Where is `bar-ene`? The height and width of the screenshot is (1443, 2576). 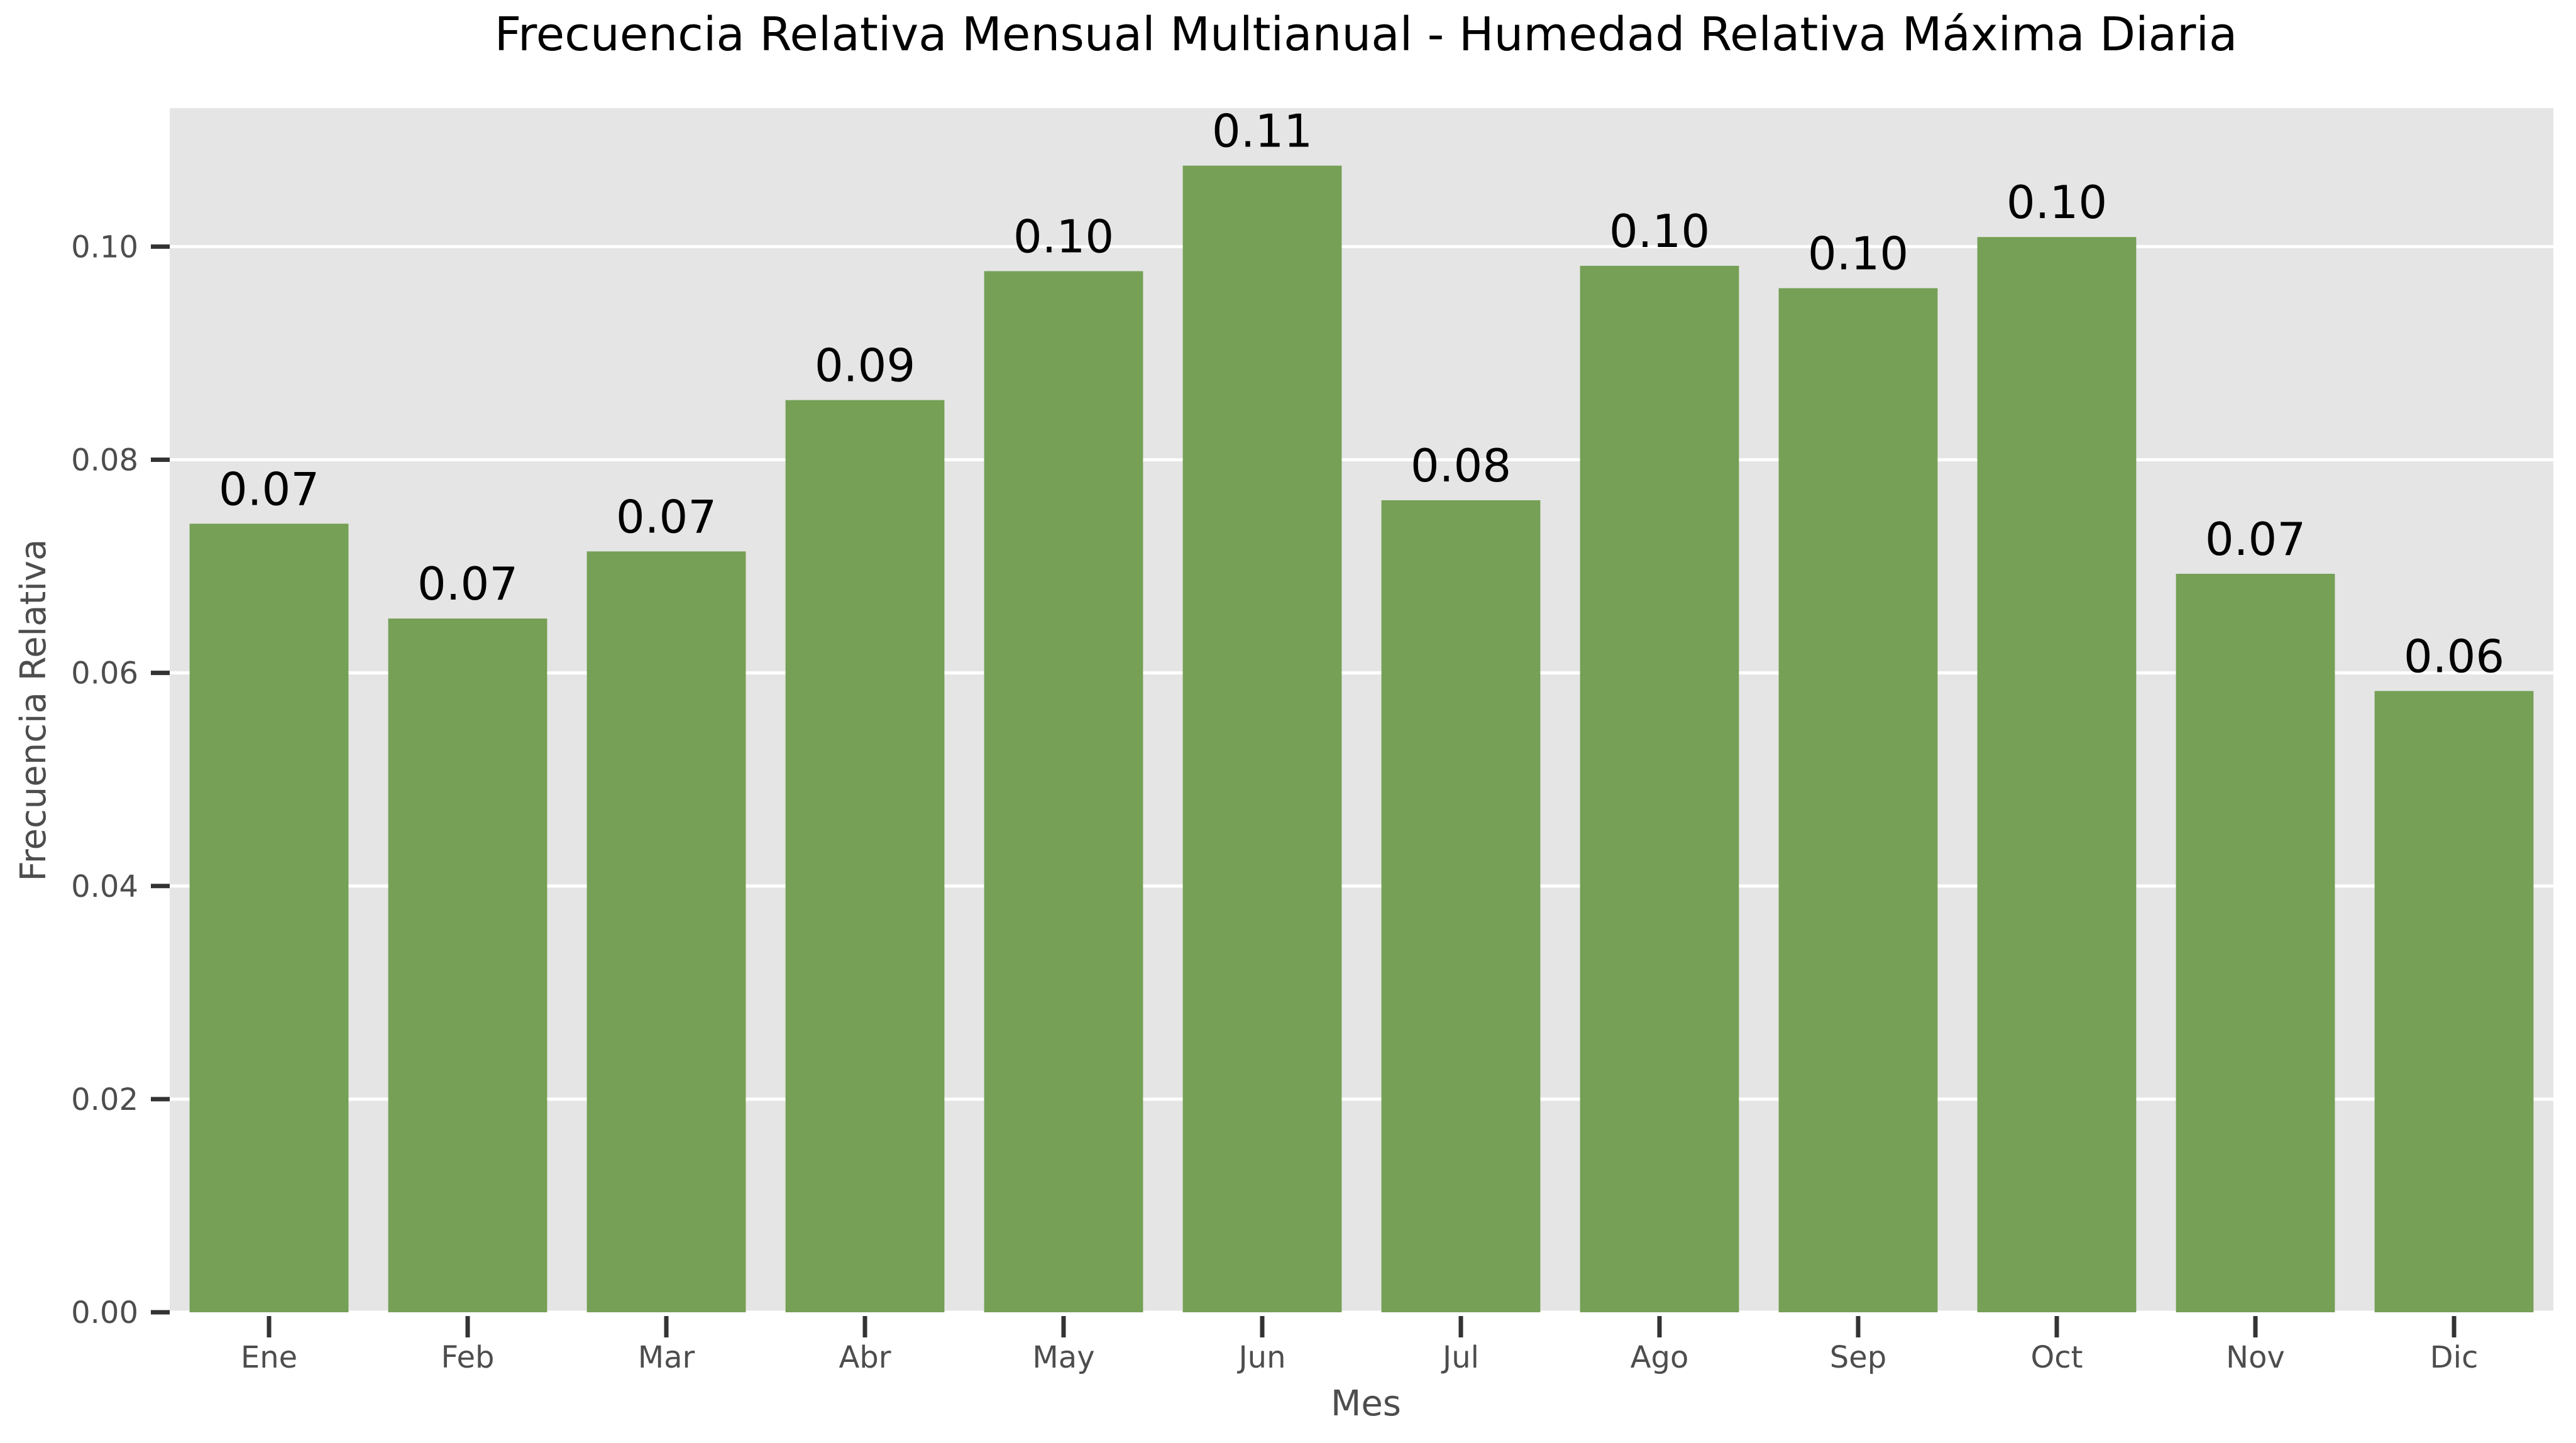
bar-ene is located at coordinates (269, 918).